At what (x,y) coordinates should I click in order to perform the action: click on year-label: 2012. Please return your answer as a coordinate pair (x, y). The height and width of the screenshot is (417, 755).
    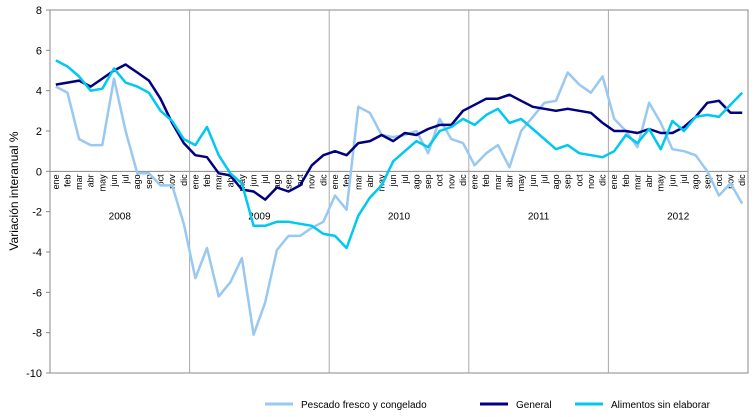
    Looking at the image, I should click on (678, 216).